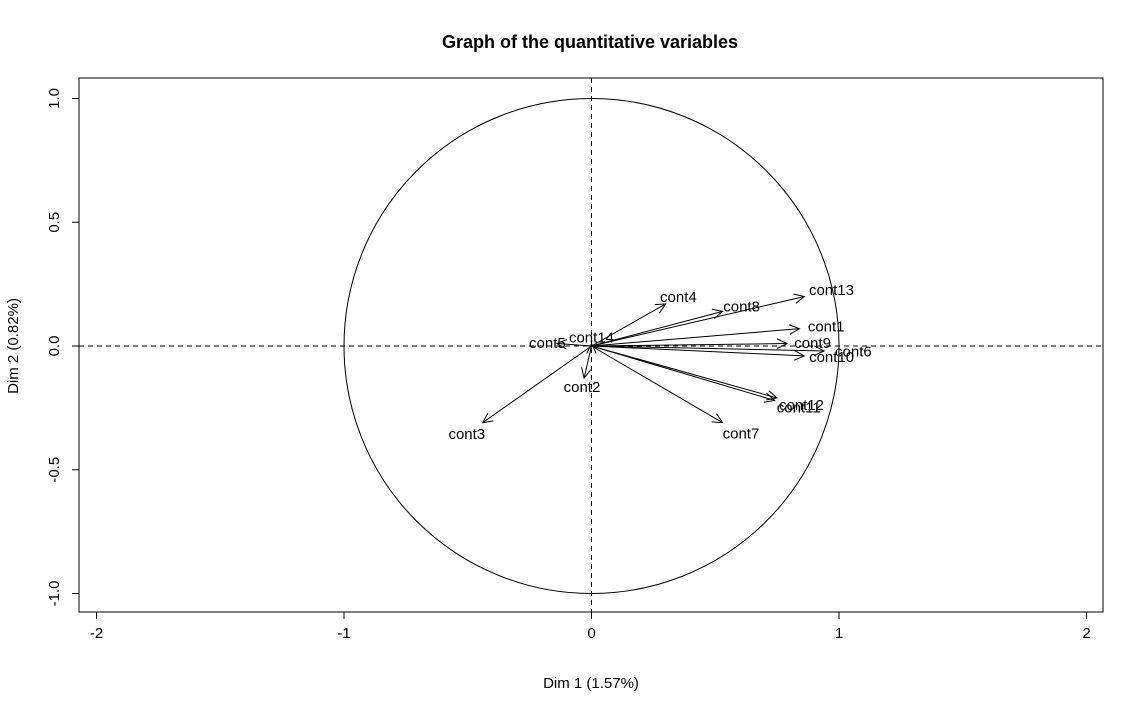 This screenshot has height=711, width=1144. What do you see at coordinates (1086, 633) in the screenshot?
I see `x-tick-label: 2` at bounding box center [1086, 633].